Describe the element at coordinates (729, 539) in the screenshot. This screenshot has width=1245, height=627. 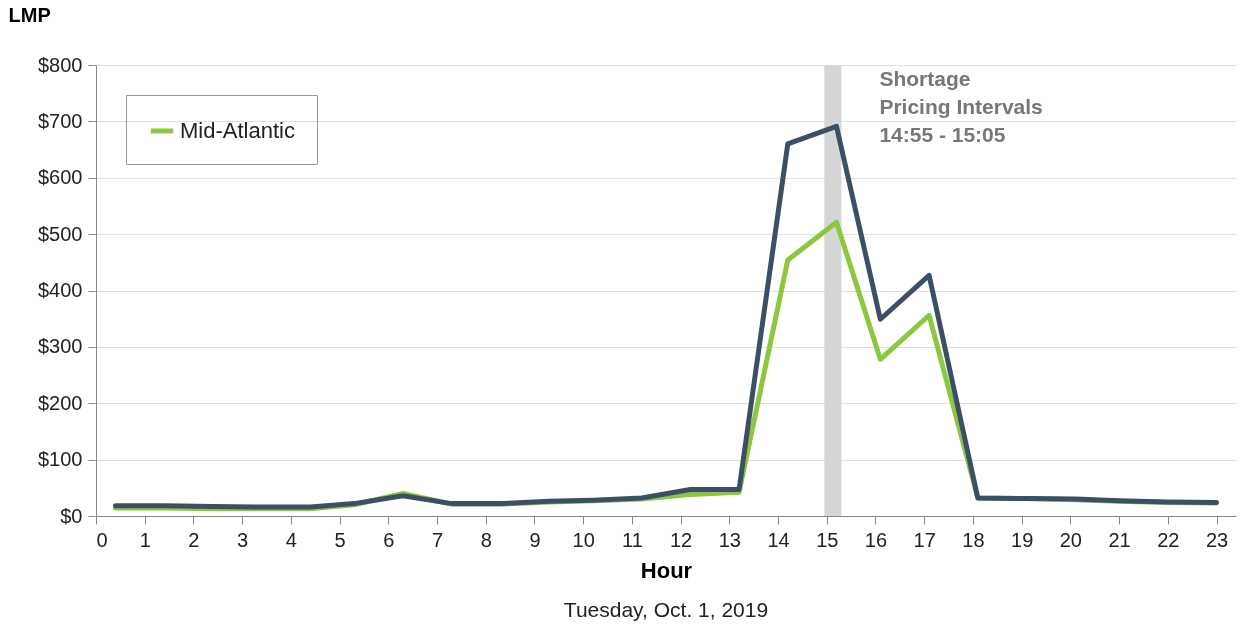
I see `x-tick-label: 13` at that location.